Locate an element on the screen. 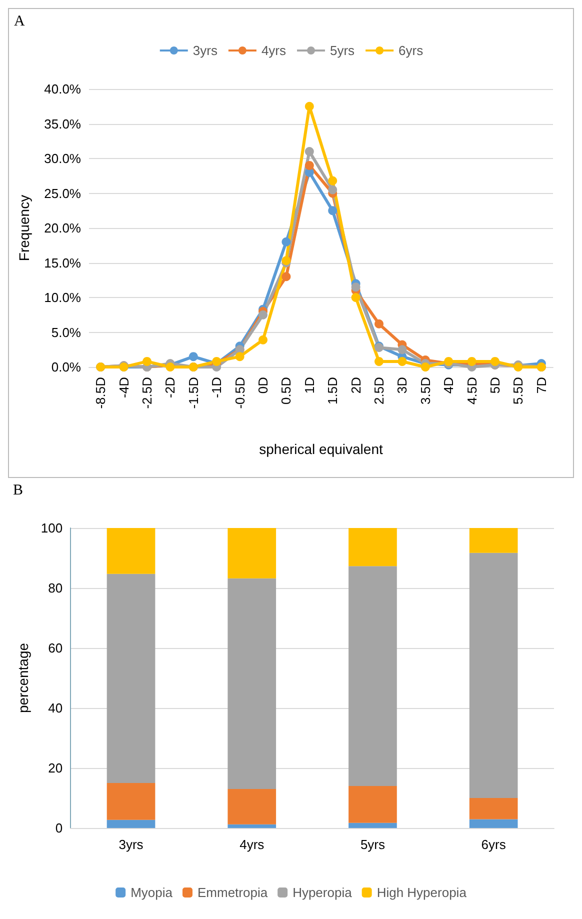 The width and height of the screenshot is (582, 919). x-tick-label: 3.5D is located at coordinates (425, 390).